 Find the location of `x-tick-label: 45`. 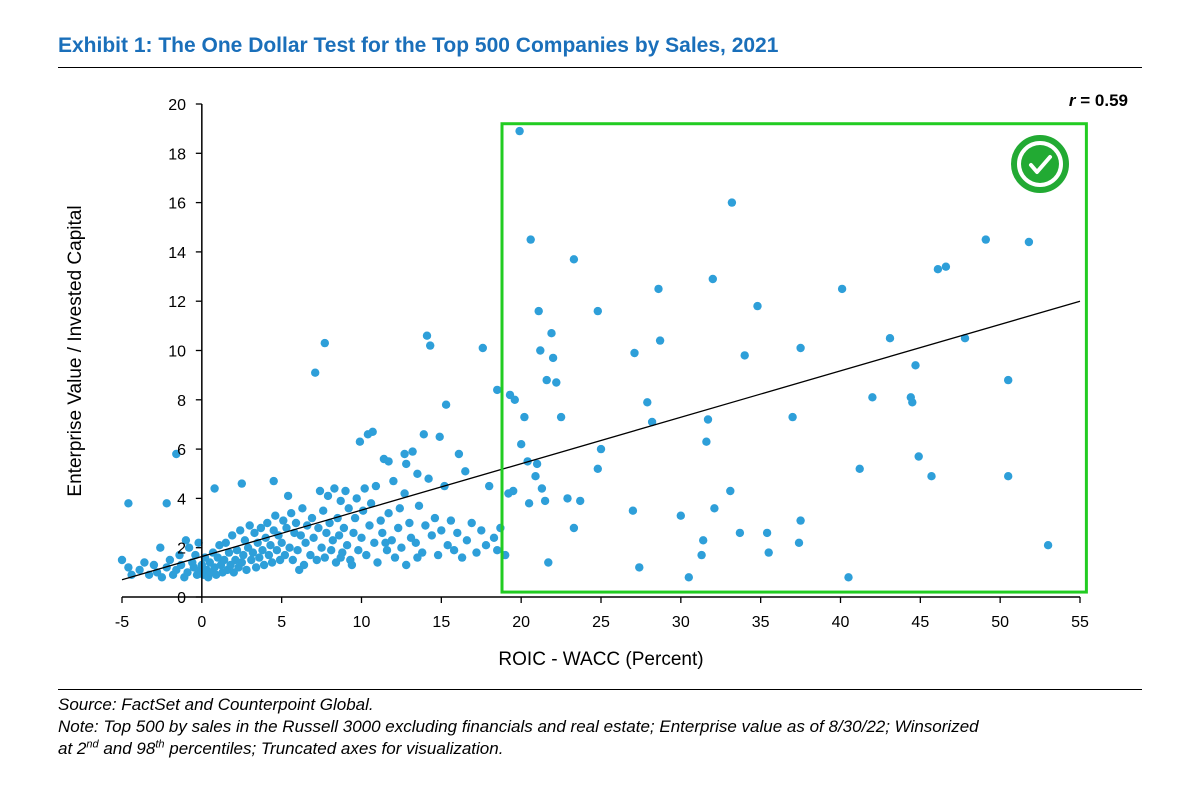

x-tick-label: 45 is located at coordinates (920, 622).